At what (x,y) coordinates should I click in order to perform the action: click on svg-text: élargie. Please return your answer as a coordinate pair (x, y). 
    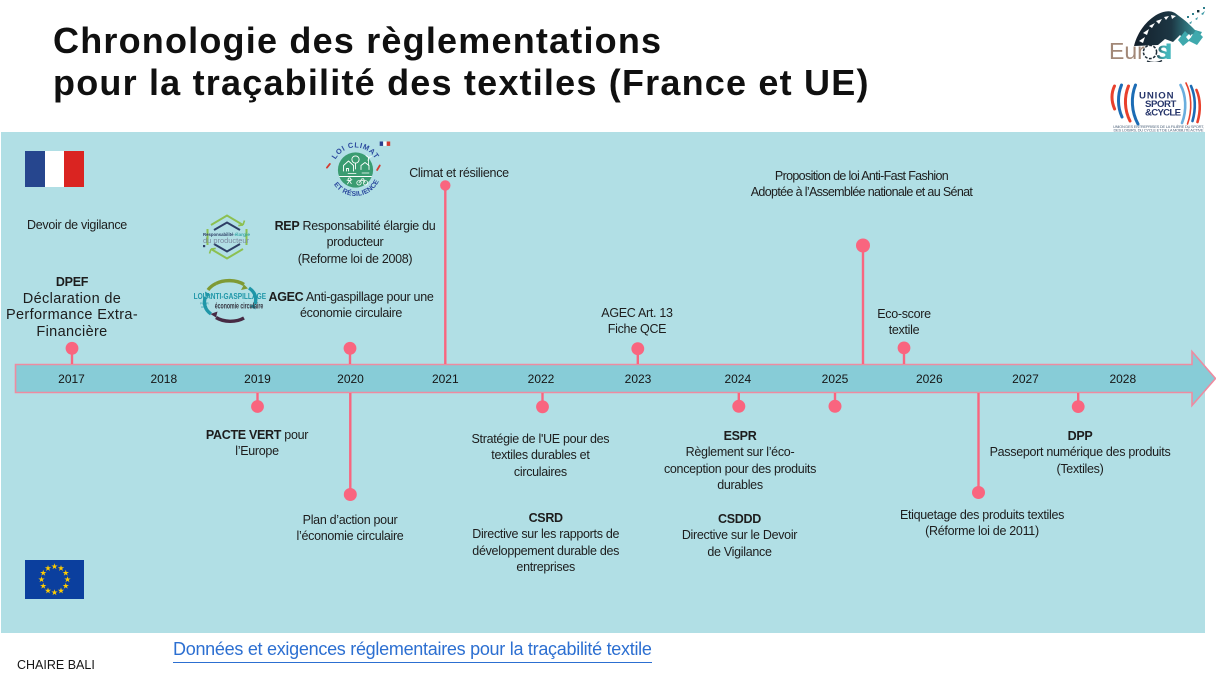
    Looking at the image, I should click on (243, 235).